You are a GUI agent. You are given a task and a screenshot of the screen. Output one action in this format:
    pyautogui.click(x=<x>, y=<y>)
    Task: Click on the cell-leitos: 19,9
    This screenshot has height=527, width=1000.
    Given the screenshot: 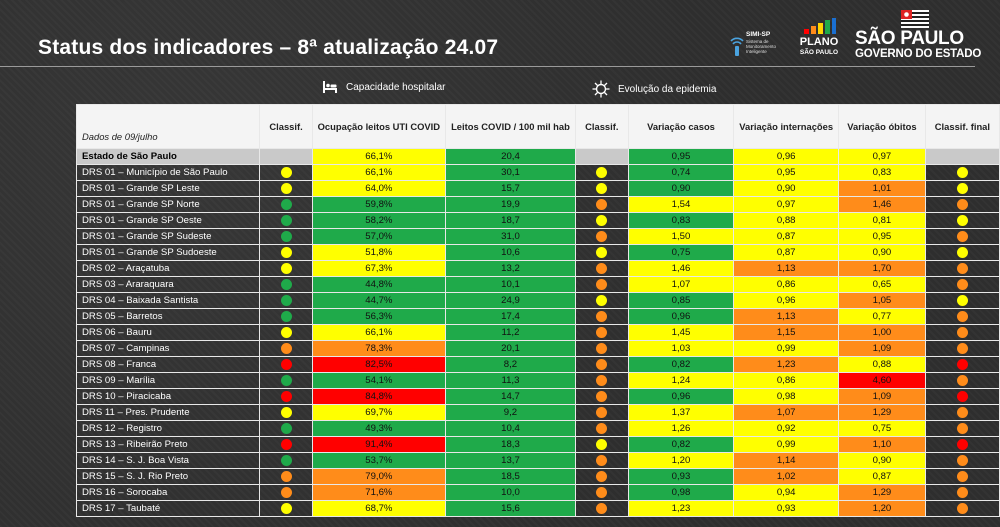 What is the action you would take?
    pyautogui.click(x=510, y=204)
    